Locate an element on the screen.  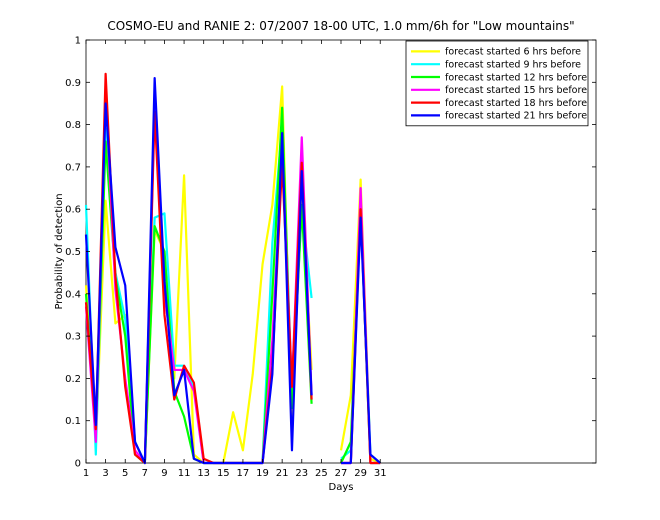
x-tick-label: 5 is located at coordinates (125, 473).